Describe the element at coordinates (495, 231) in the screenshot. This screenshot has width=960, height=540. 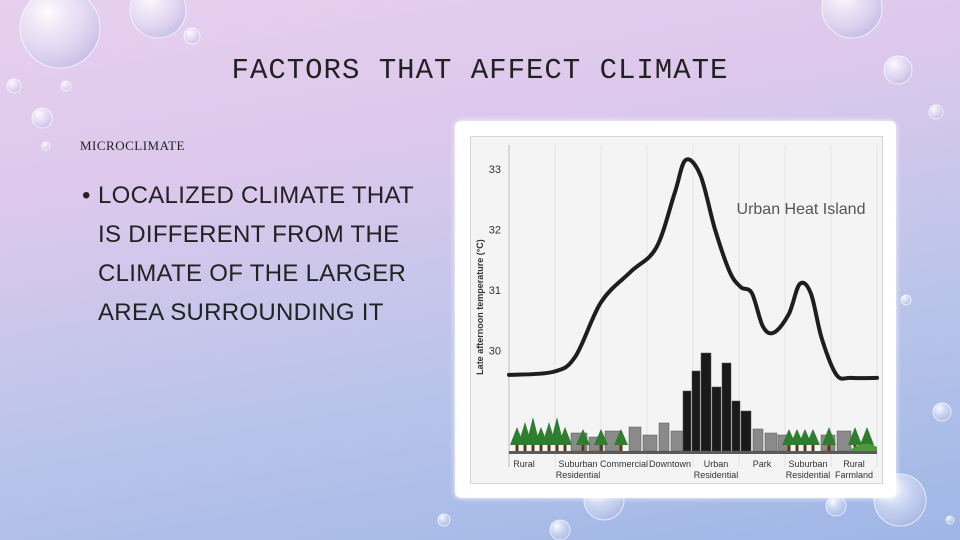
I see `y-tick-label: 32` at that location.